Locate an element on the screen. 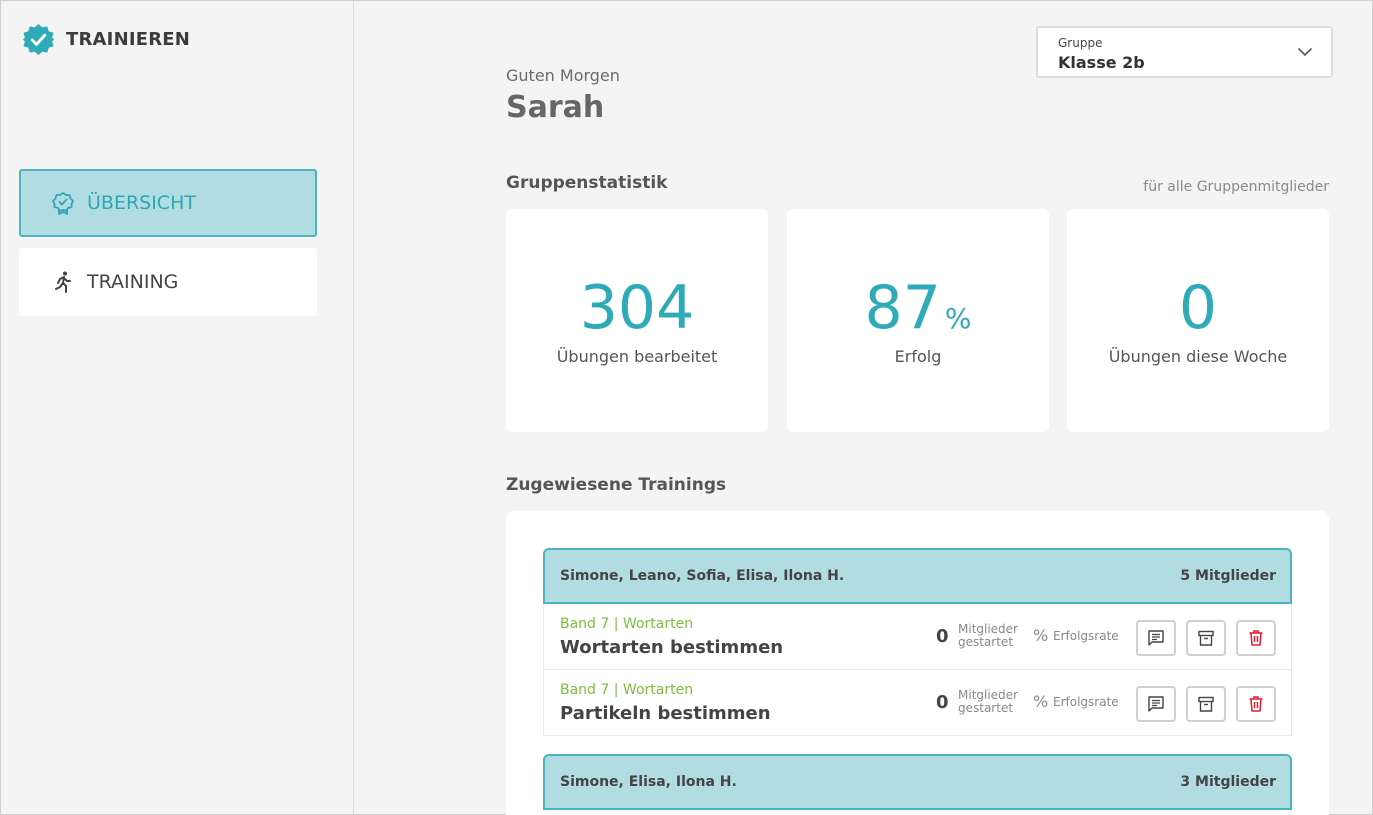  group-member-count: 5 Mitglieder is located at coordinates (1228, 576).